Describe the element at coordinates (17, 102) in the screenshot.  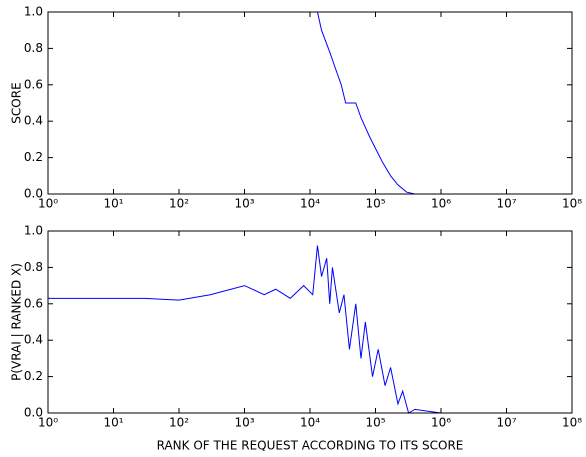
I see `y-axis-label: SCORE` at that location.